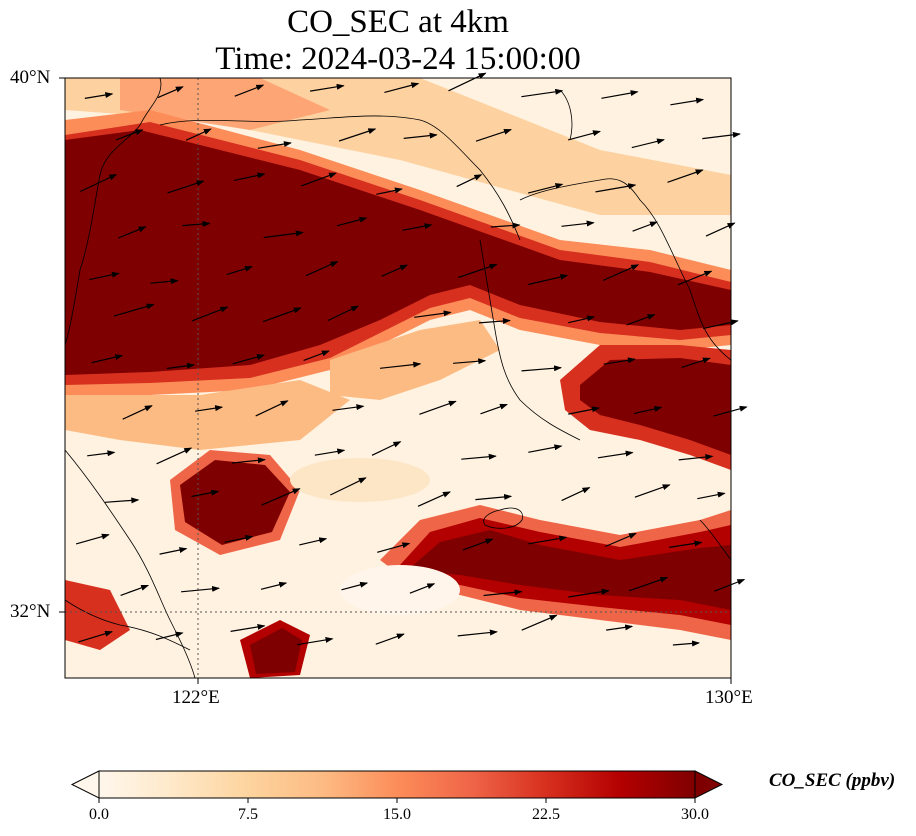 Image resolution: width=916 pixels, height=836 pixels. Describe the element at coordinates (832, 780) in the screenshot. I see `colorbar-title: CO_SEC (ppbv)` at that location.